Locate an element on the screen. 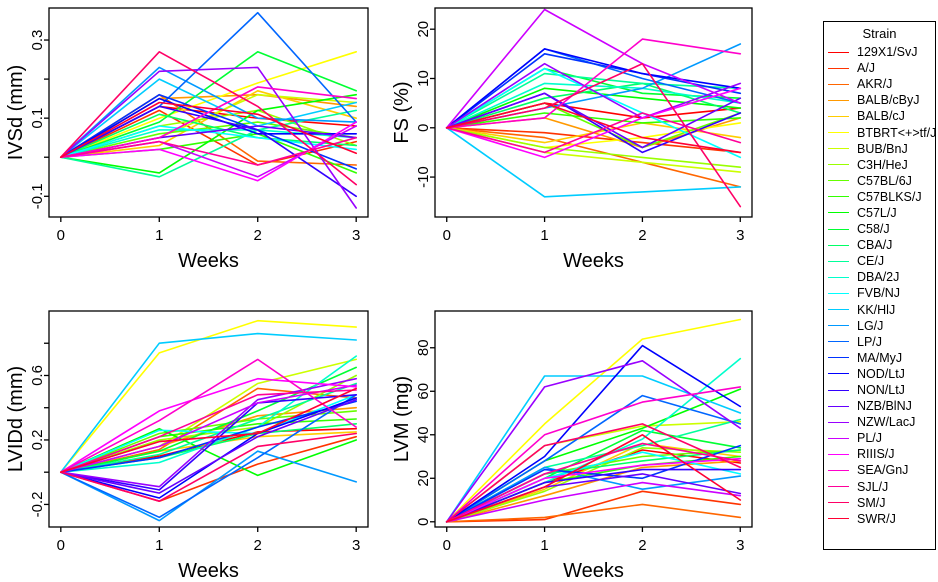 This screenshot has width=938, height=582. series-line-NOD/LtJ is located at coordinates (593, 433).